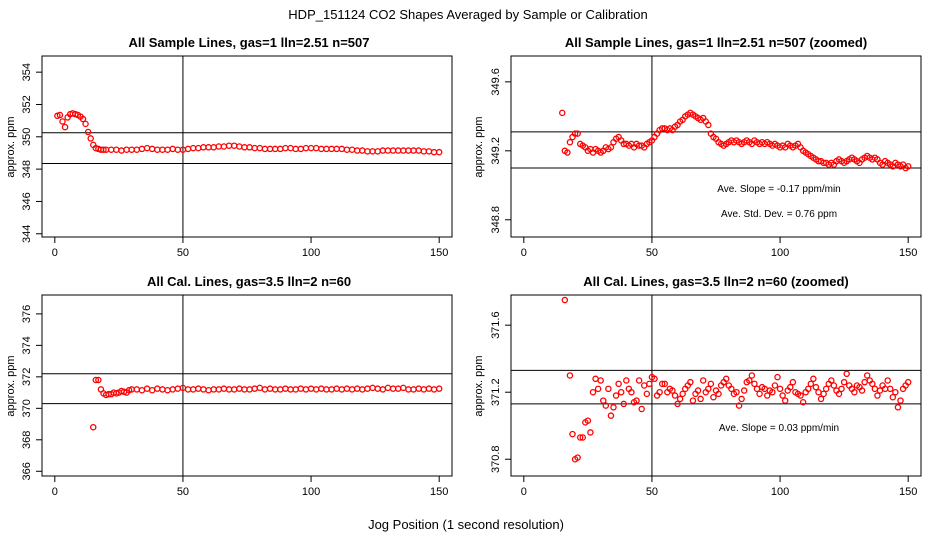 The height and width of the screenshot is (540, 936). What do you see at coordinates (496, 220) in the screenshot?
I see `y-tick-label: 348.8` at bounding box center [496, 220].